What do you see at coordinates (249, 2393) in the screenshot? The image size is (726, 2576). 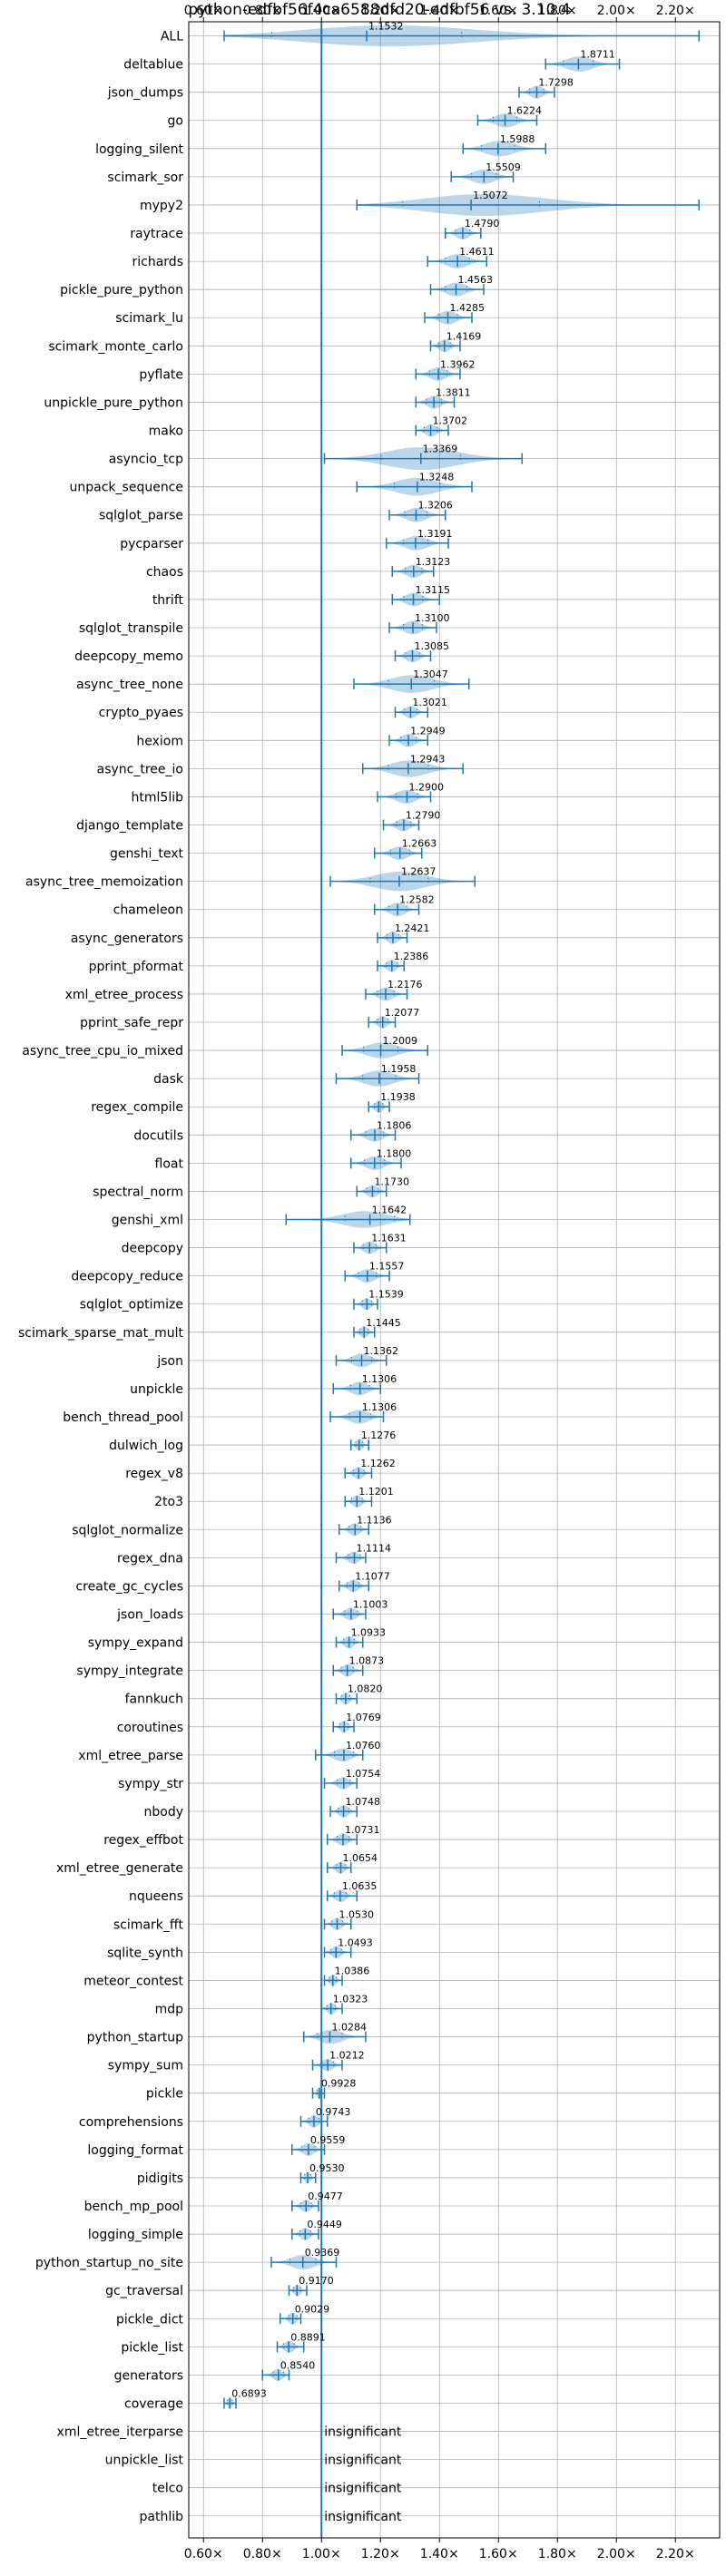 I see `value-label: 0.6893` at bounding box center [249, 2393].